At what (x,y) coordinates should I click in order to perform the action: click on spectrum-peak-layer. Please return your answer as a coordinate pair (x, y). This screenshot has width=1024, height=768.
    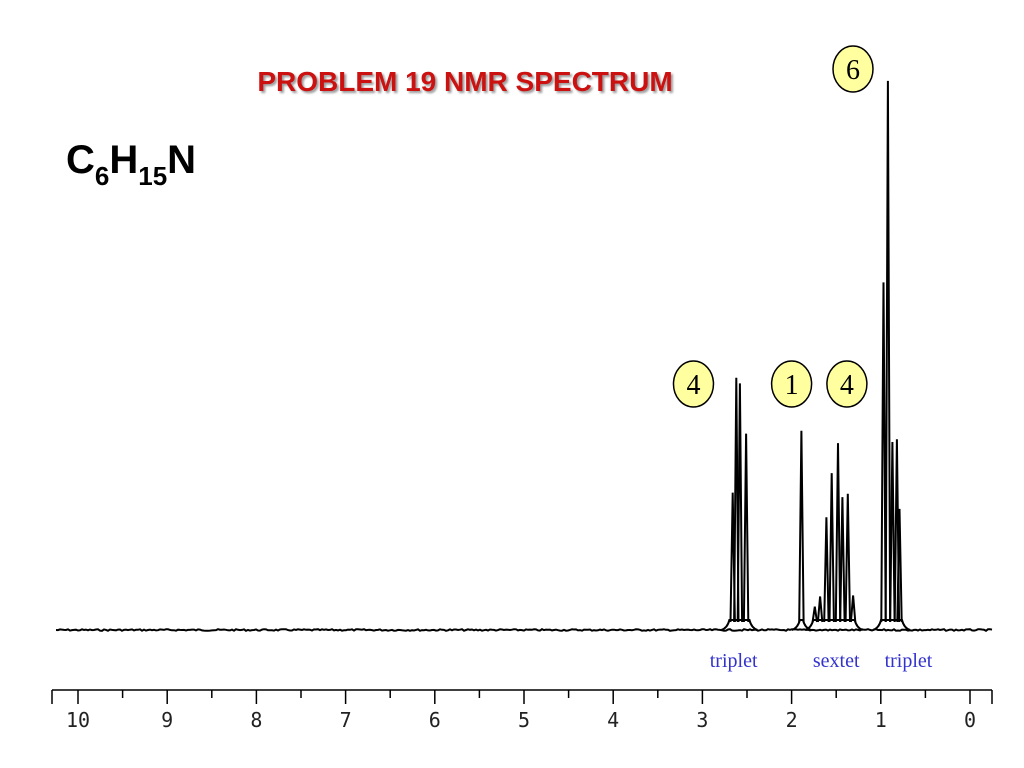
    Looking at the image, I should click on (816, 351).